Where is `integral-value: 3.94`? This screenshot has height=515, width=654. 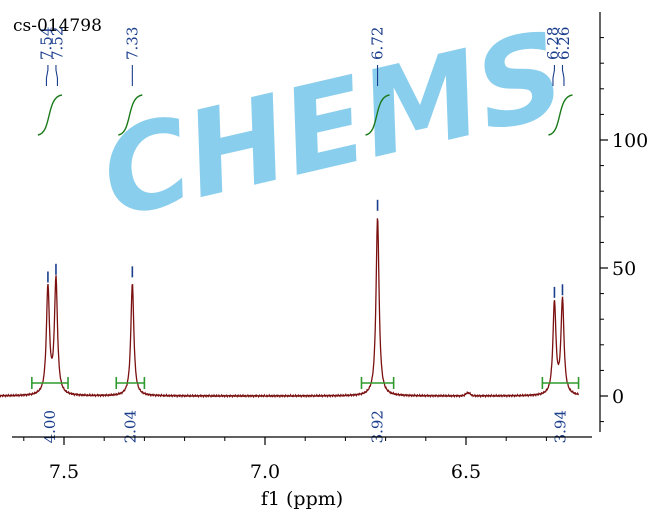 integral-value: 3.94 is located at coordinates (560, 426).